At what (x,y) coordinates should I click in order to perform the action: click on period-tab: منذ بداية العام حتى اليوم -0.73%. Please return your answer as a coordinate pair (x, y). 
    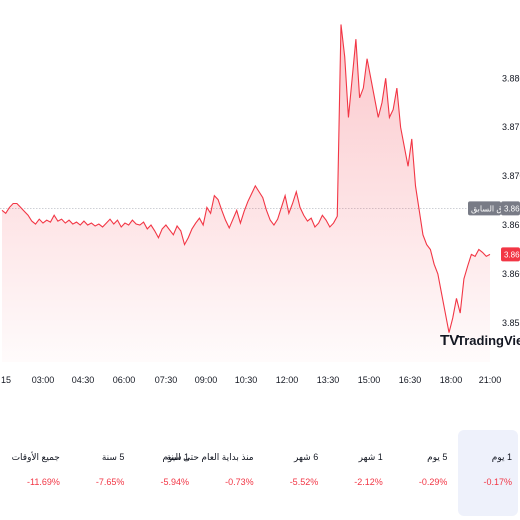
    Looking at the image, I should click on (211, 473).